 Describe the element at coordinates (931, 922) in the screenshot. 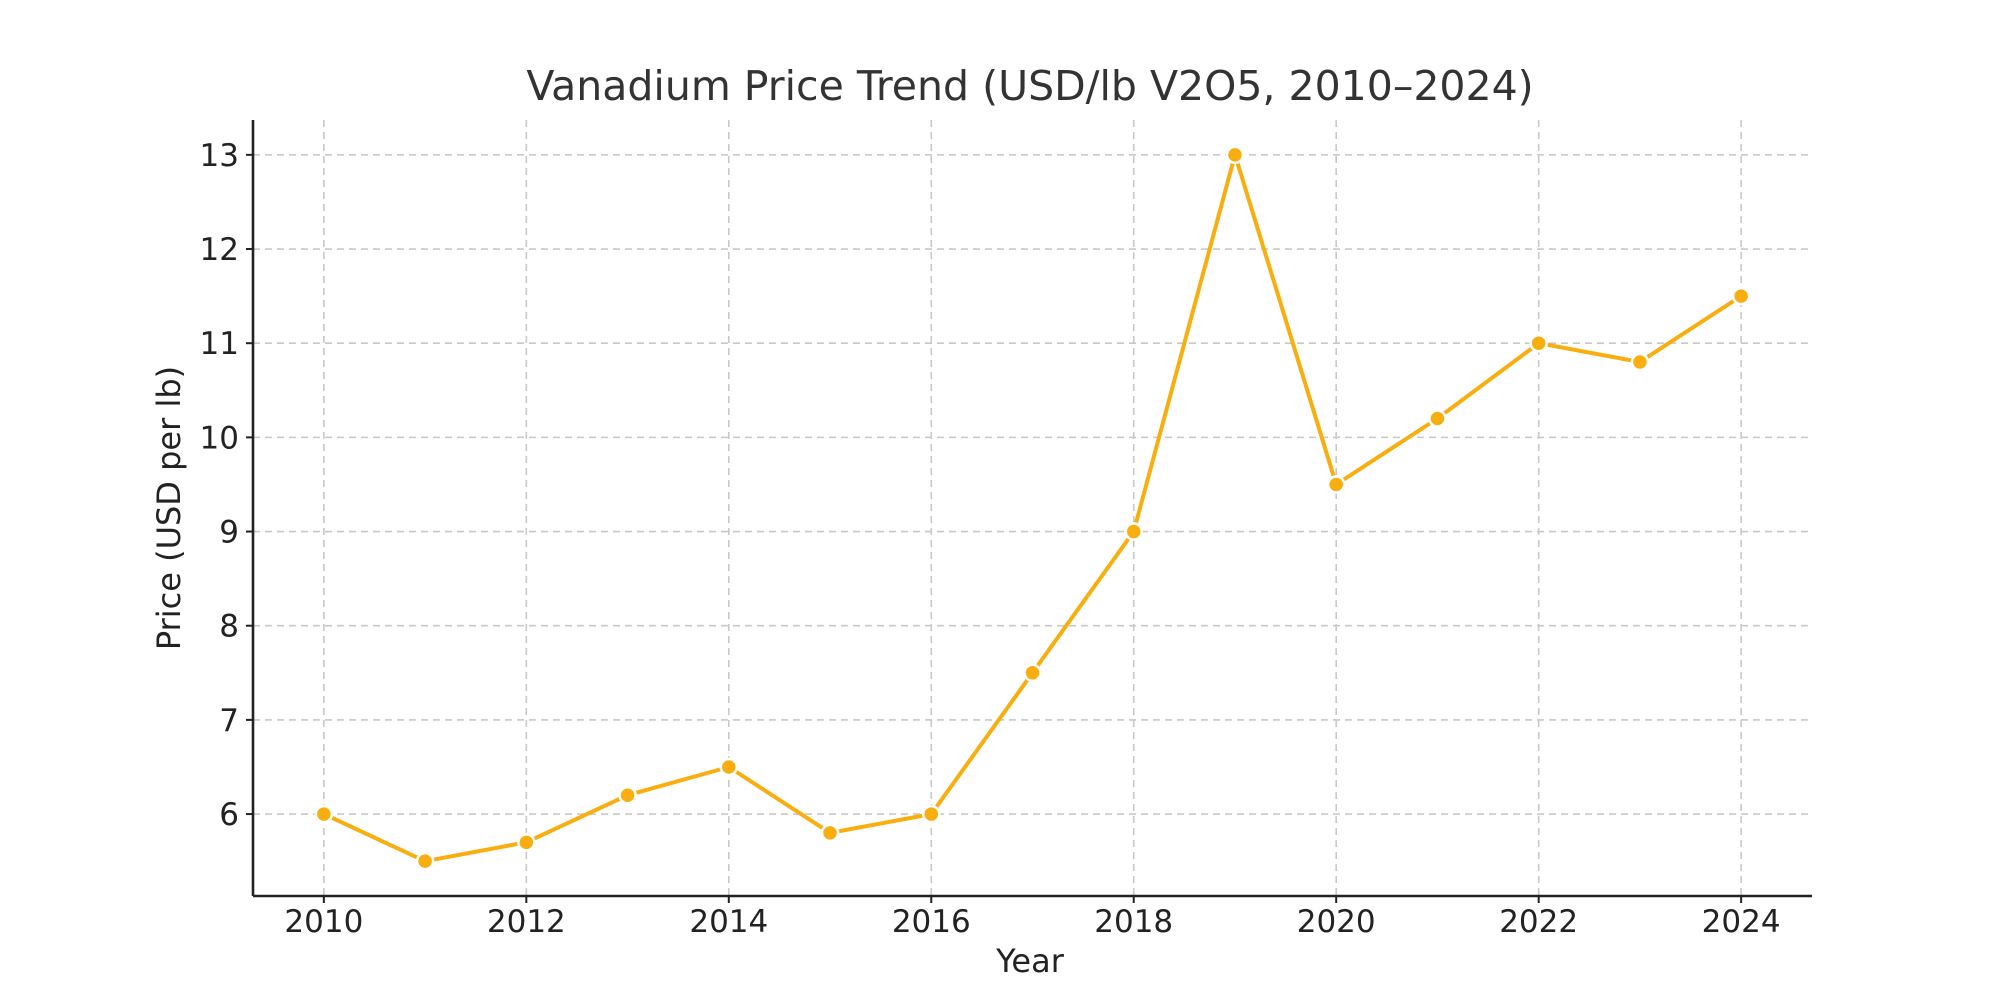

I see `x-tick-label: 2016` at that location.